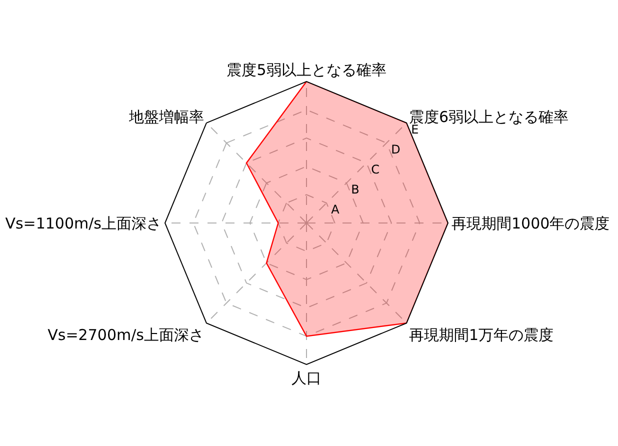  Describe the element at coordinates (531, 223) in the screenshot. I see `spoke-label: 再現期間1000年の震度` at that location.